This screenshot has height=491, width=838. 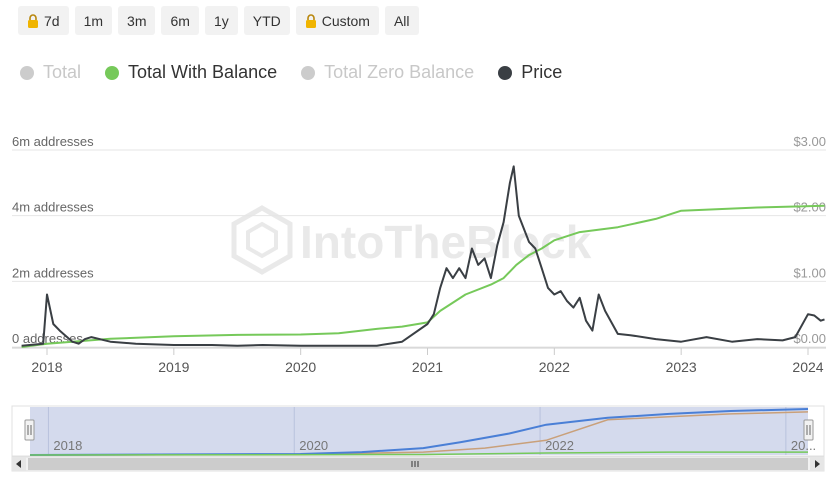 What do you see at coordinates (427, 367) in the screenshot?
I see `x-tick-label: 2021` at bounding box center [427, 367].